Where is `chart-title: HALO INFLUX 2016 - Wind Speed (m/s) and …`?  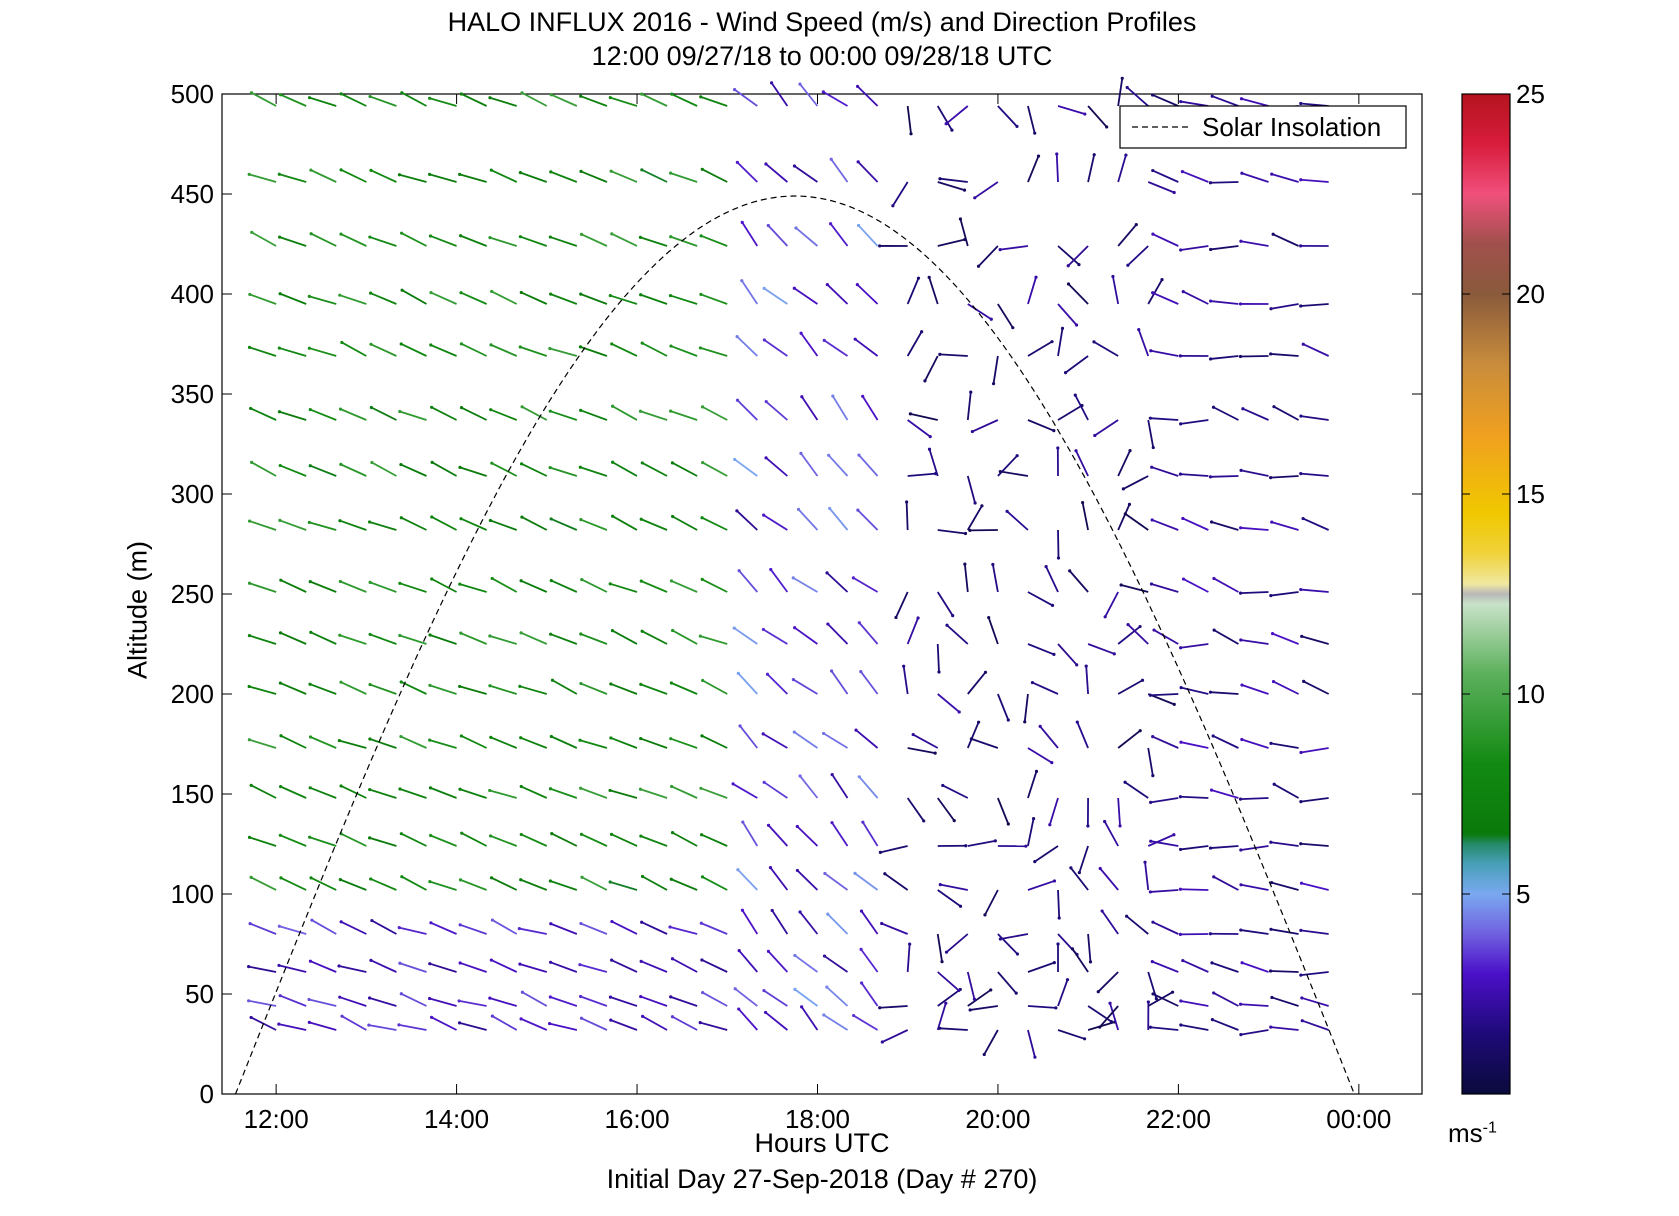 chart-title: HALO INFLUX 2016 - Wind Speed (m/s) and … is located at coordinates (822, 22).